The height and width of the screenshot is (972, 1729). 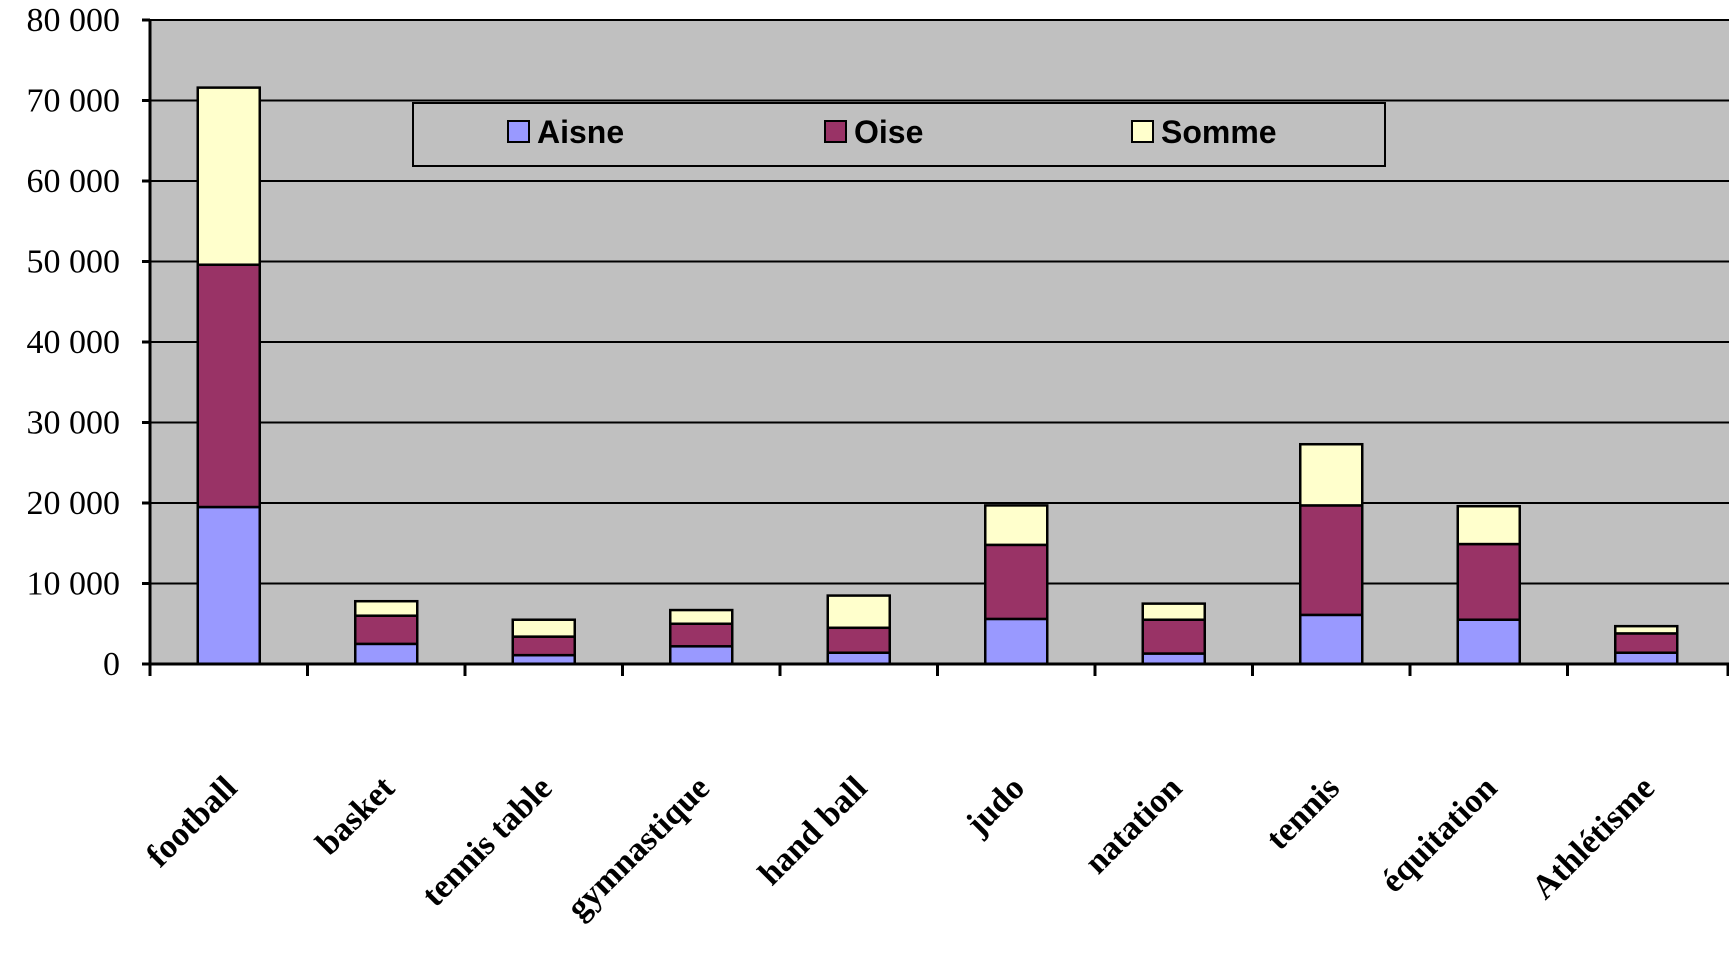 I want to click on bar-oise-football, so click(x=228, y=386).